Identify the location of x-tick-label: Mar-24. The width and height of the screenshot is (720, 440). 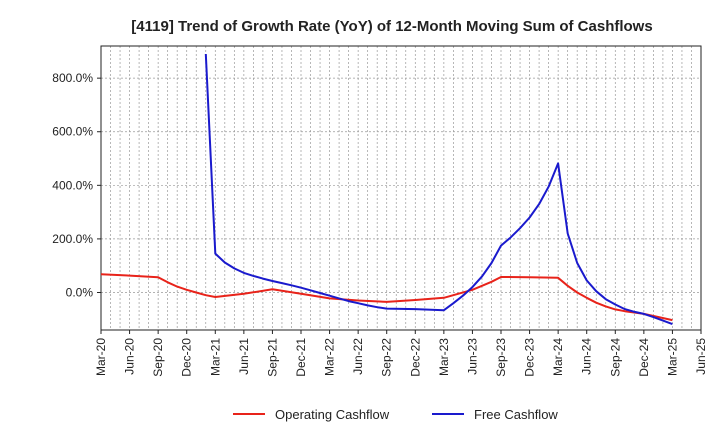
(558, 357).